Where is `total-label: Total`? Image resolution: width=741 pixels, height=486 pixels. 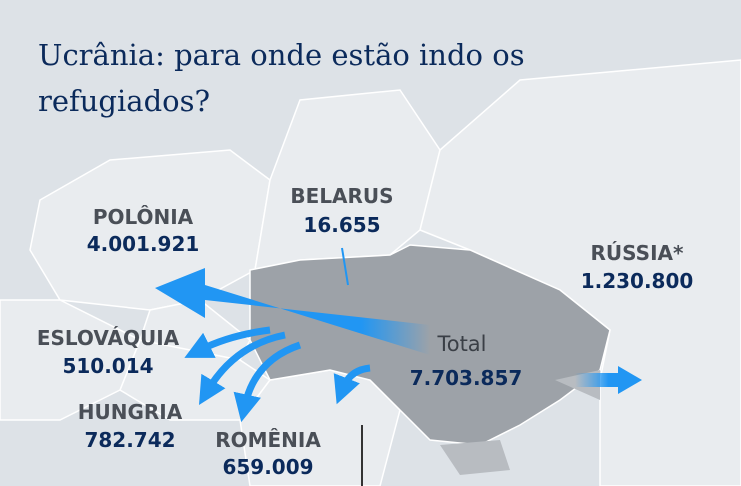 total-label: Total is located at coordinates (461, 344).